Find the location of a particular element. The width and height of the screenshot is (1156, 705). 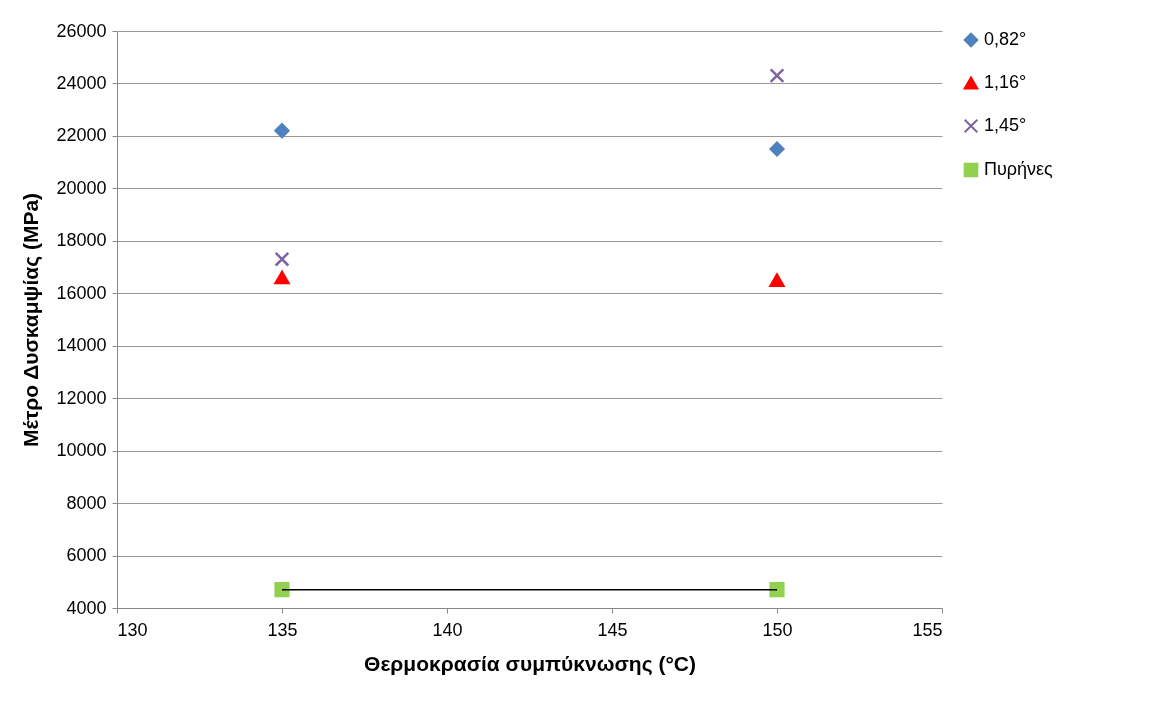

y-tick-label: 26000 is located at coordinates (81, 30).